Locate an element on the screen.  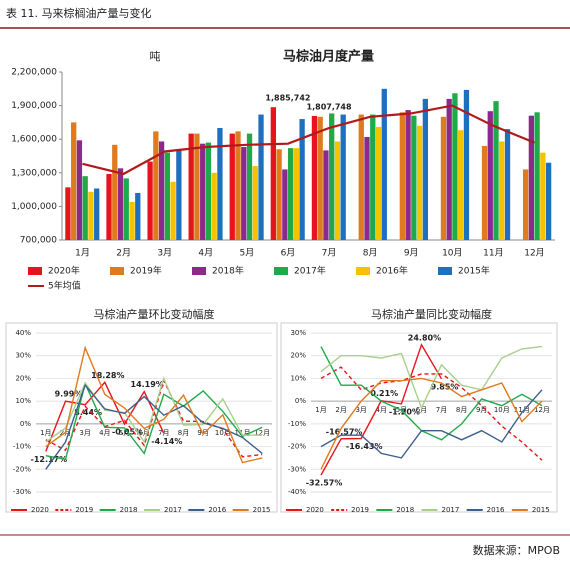
chart-title: 马棕油产量环比变动幅度 is located at coordinates (154, 314).